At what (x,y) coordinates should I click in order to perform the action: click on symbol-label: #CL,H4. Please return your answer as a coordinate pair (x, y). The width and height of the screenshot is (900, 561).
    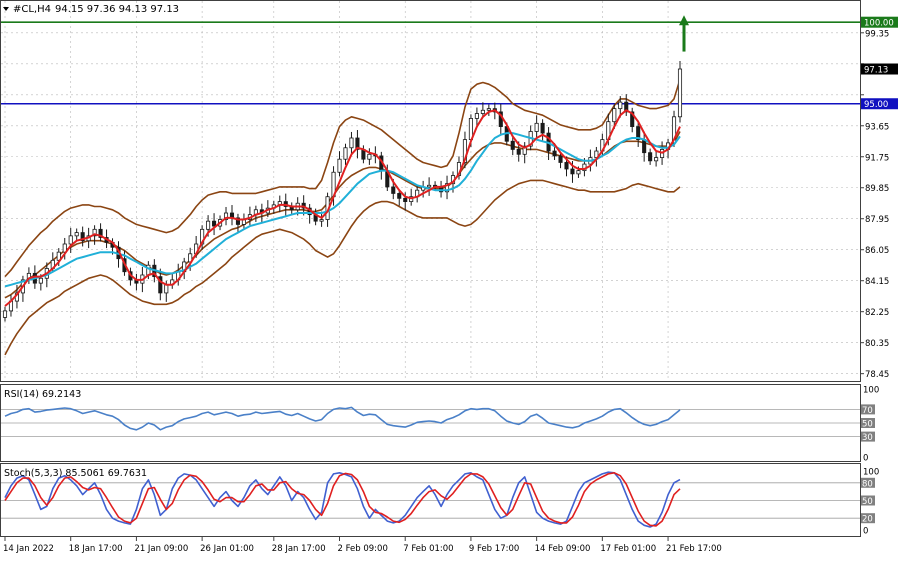
    Looking at the image, I should click on (32, 9).